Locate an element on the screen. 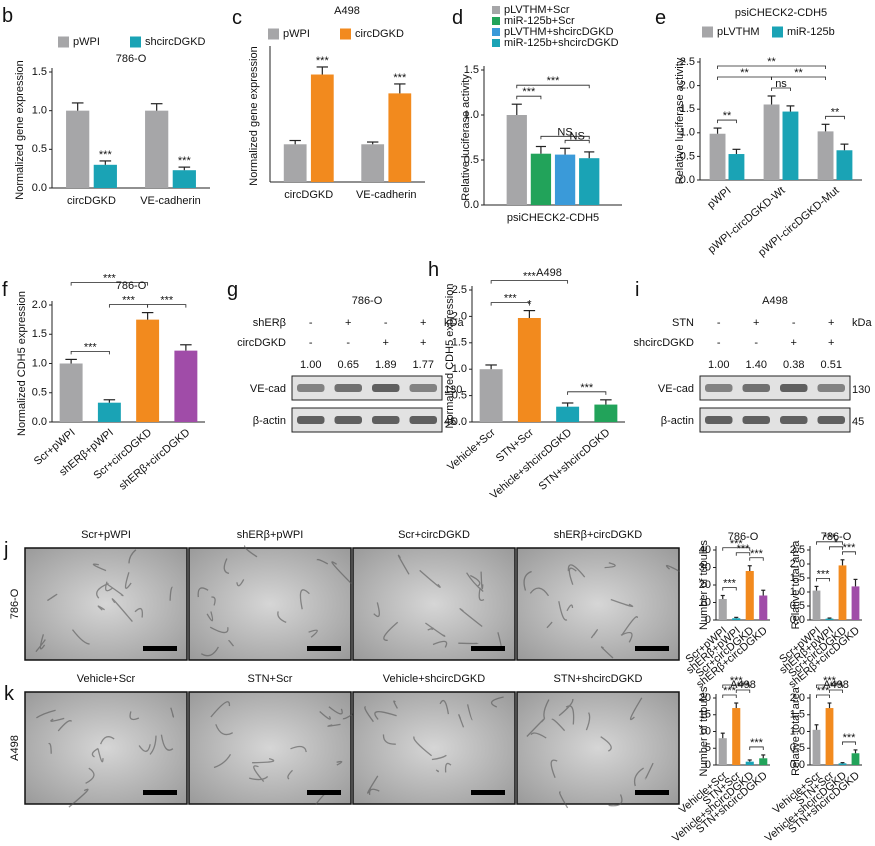 The width and height of the screenshot is (875, 846). panel-letter: b is located at coordinates (7, 16).